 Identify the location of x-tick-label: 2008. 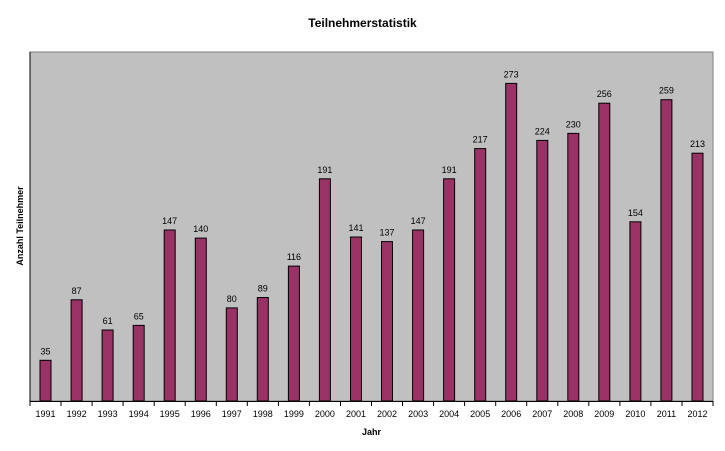
(573, 414).